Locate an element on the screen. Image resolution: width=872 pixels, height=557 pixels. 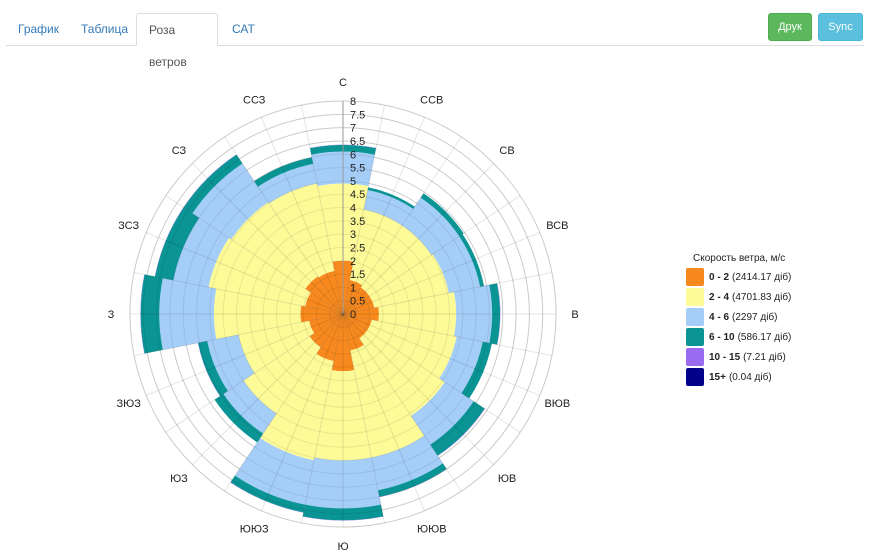
tab-grafik: График is located at coordinates (38, 29).